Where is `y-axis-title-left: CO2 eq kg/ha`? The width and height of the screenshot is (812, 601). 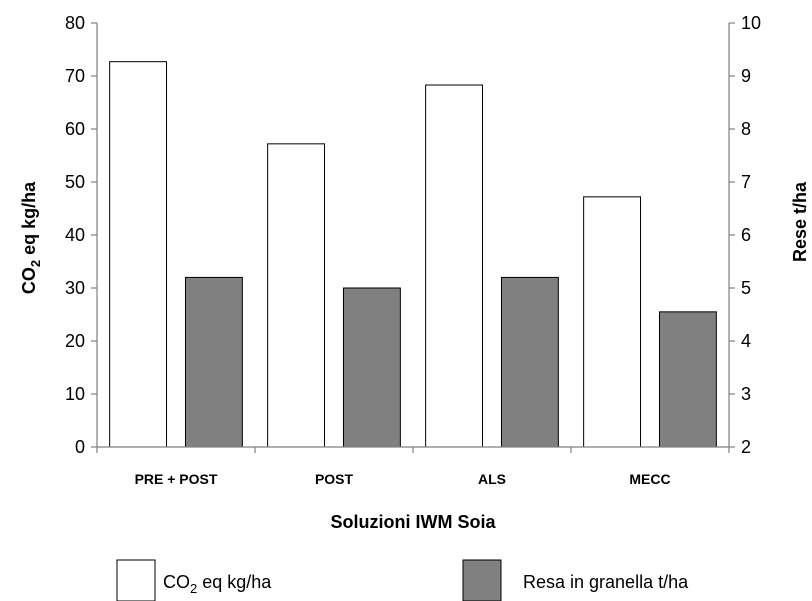
y-axis-title-left: CO2 eq kg/ha is located at coordinates (31, 237).